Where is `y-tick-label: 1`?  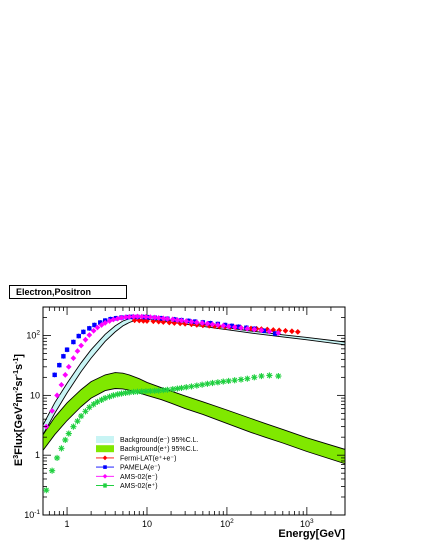 y-tick-label: 1 is located at coordinates (37, 455).